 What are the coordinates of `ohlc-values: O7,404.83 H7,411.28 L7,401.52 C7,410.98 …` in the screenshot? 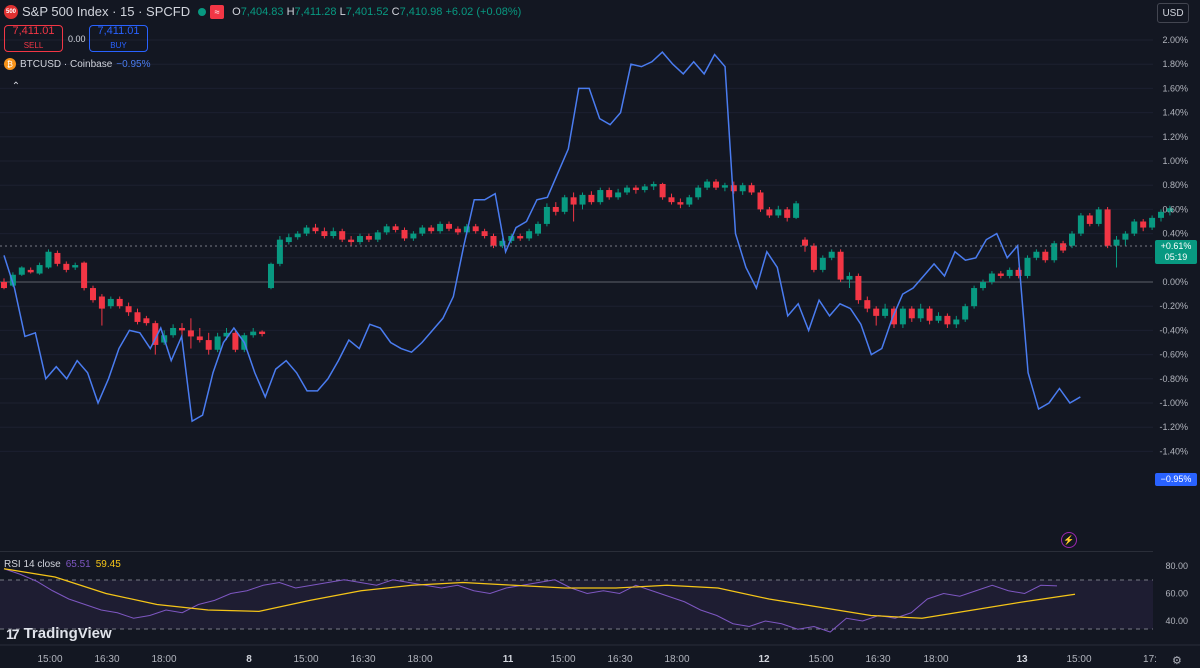 It's located at (377, 11).